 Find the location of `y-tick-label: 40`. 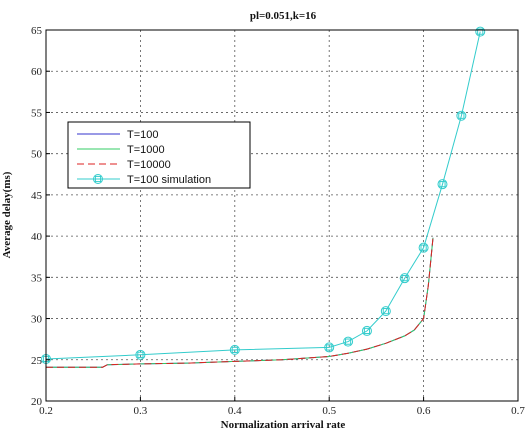

y-tick-label: 40 is located at coordinates (37, 237).